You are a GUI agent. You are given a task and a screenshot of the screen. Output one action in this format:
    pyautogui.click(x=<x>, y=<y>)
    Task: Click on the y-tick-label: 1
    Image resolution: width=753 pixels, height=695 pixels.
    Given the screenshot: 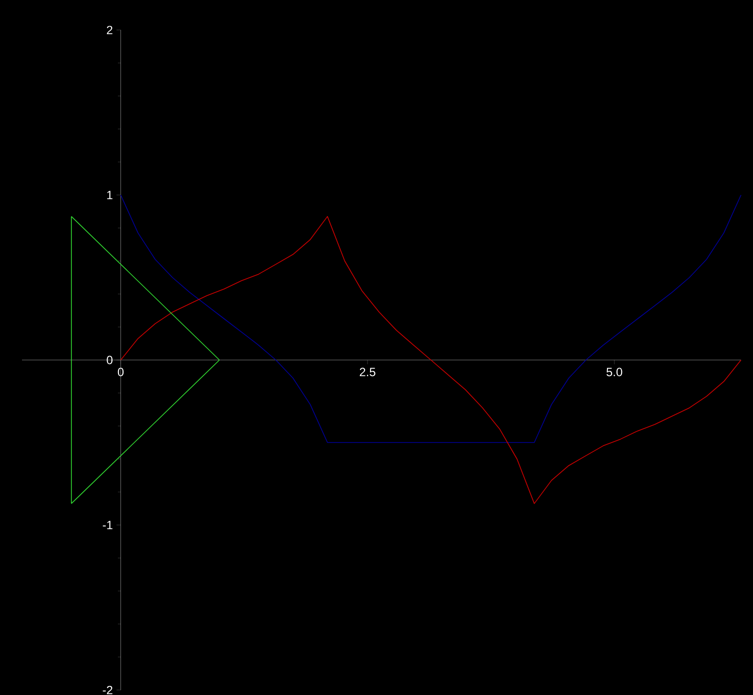 What is the action you would take?
    pyautogui.click(x=109, y=195)
    